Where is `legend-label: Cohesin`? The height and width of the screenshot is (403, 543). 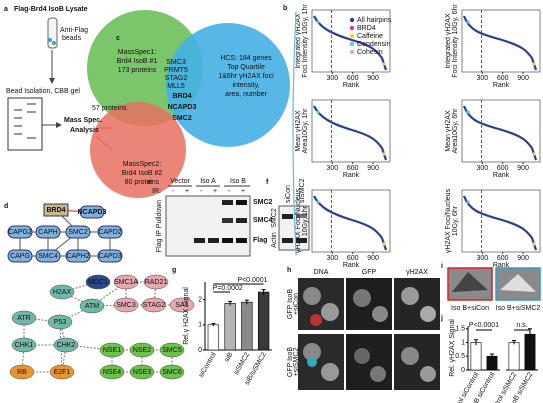 legend-label: Cohesin is located at coordinates (370, 52).